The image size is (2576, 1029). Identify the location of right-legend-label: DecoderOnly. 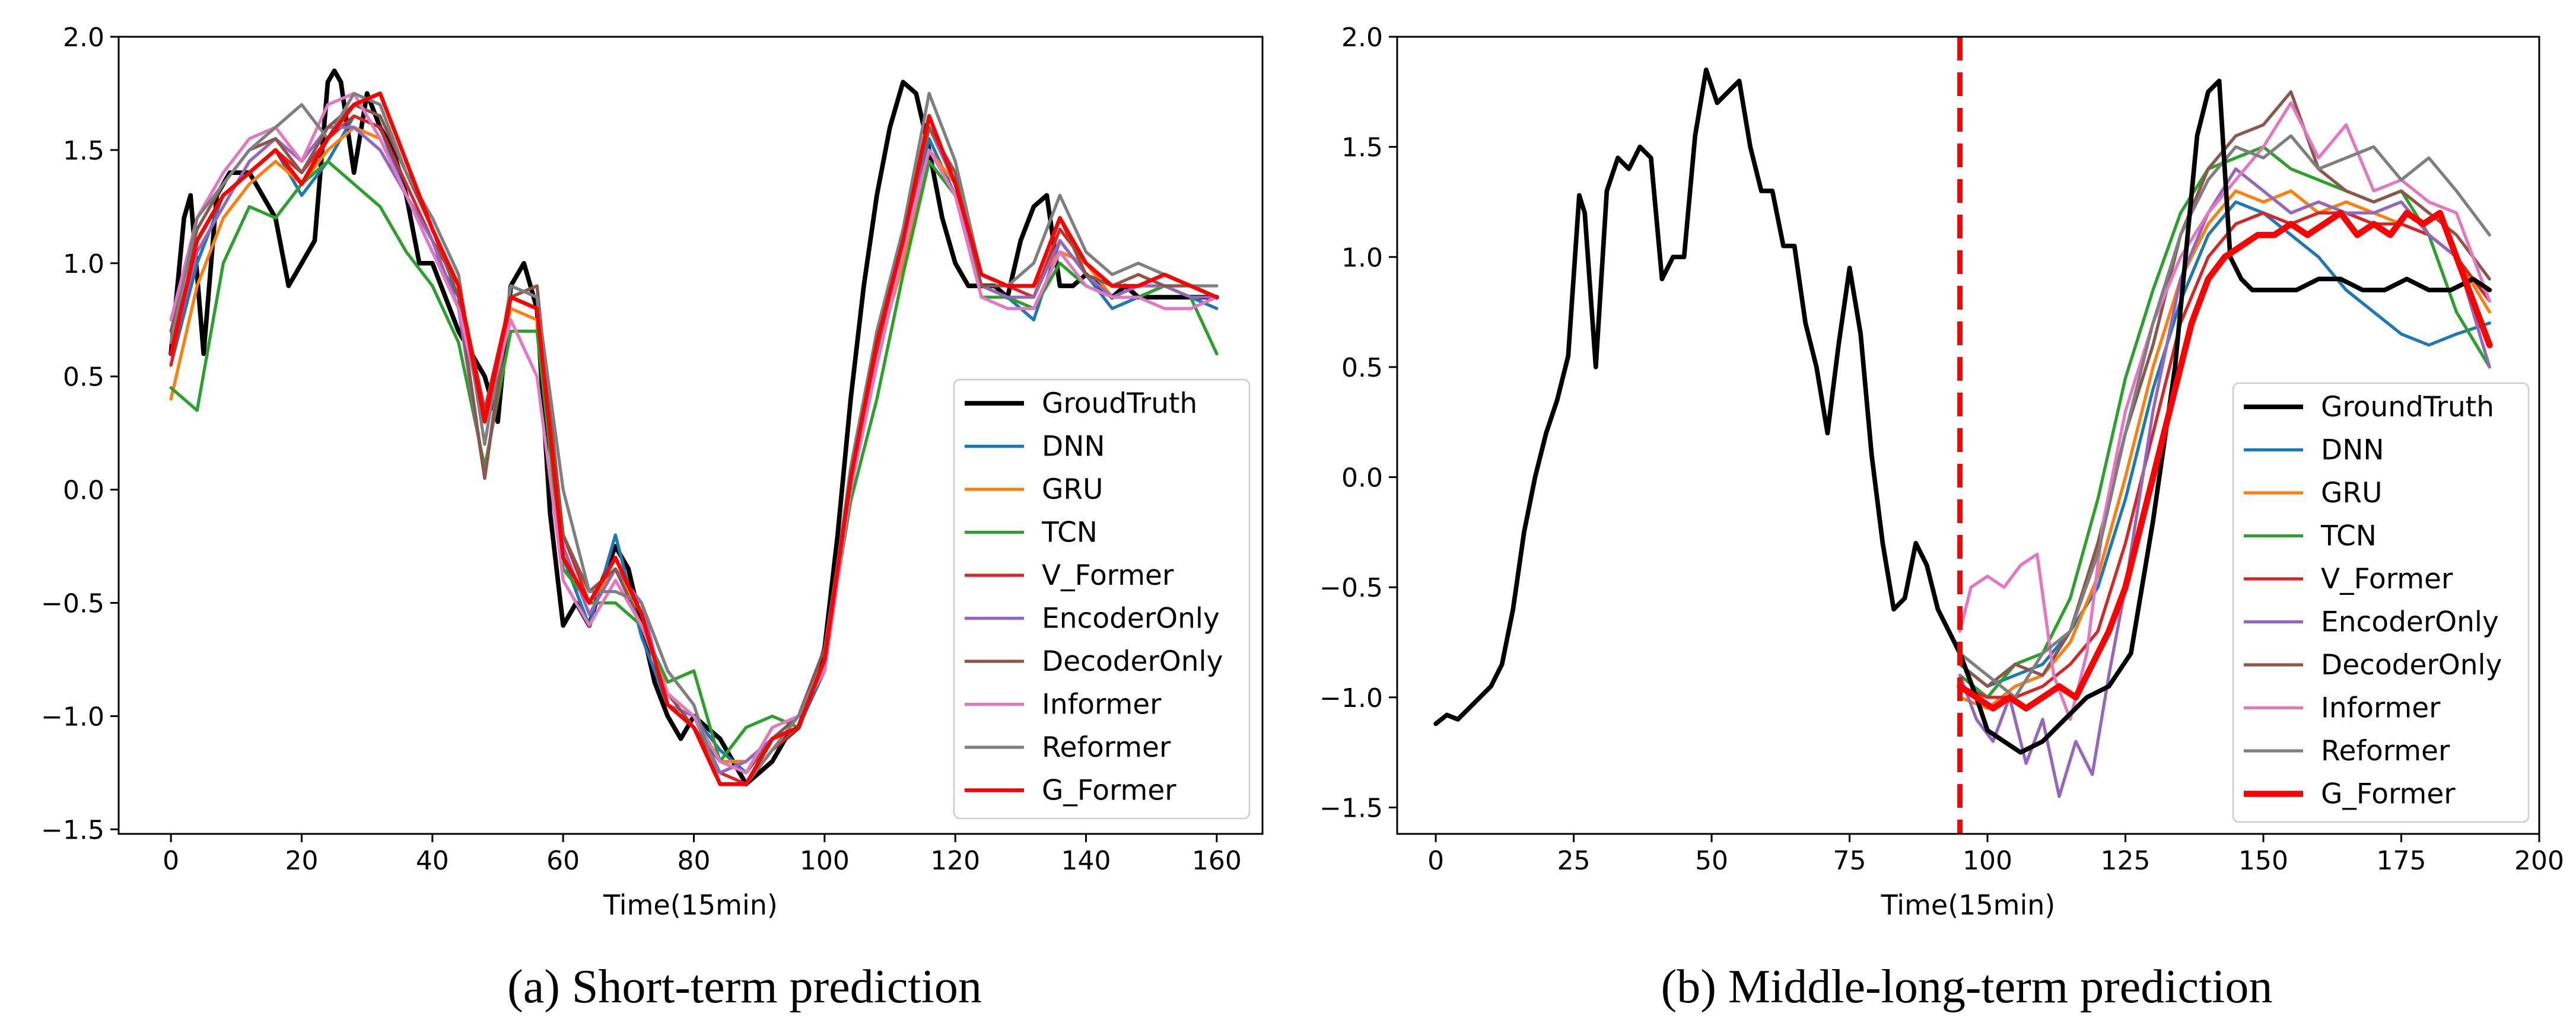
(2411, 665).